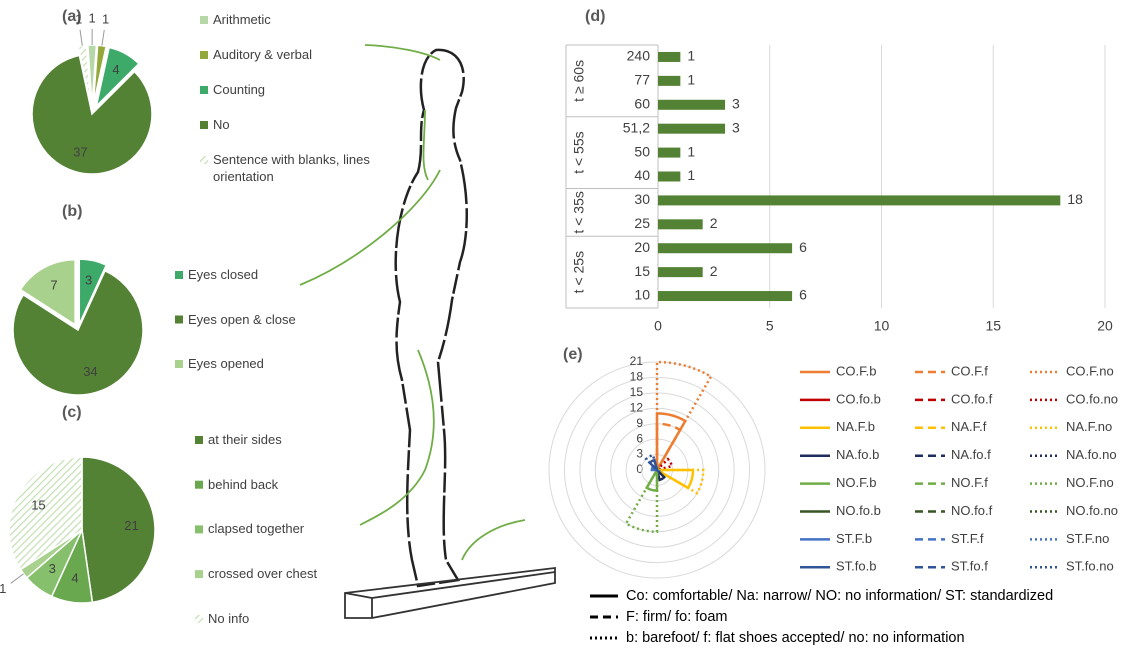  Describe the element at coordinates (1089, 426) in the screenshot. I see `legend-label: NA.F.no` at that location.